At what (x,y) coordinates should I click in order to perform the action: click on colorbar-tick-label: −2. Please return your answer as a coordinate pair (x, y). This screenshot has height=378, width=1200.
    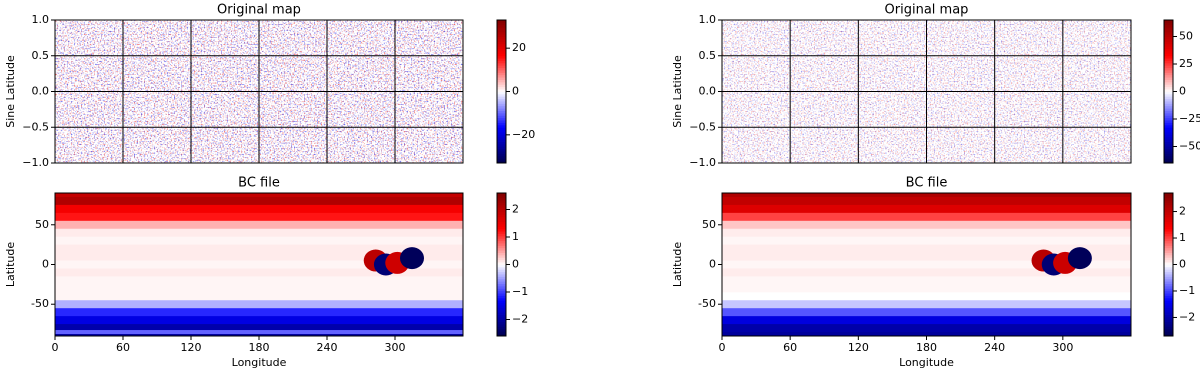
    Looking at the image, I should click on (1187, 316).